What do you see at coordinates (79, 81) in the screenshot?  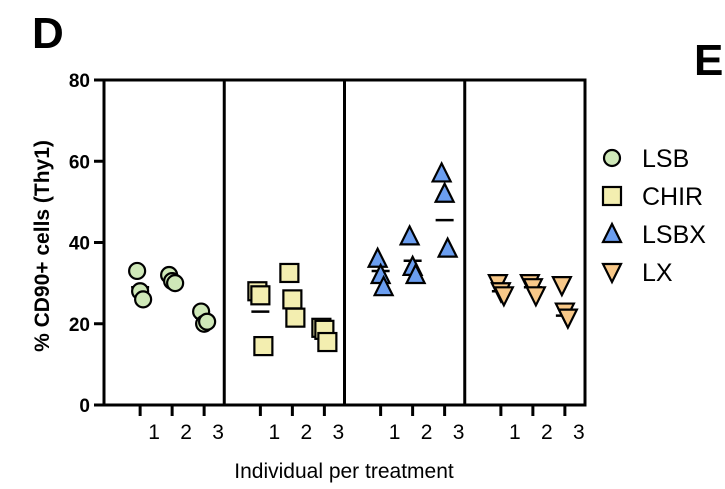 I see `y-tick-label: 80` at bounding box center [79, 81].